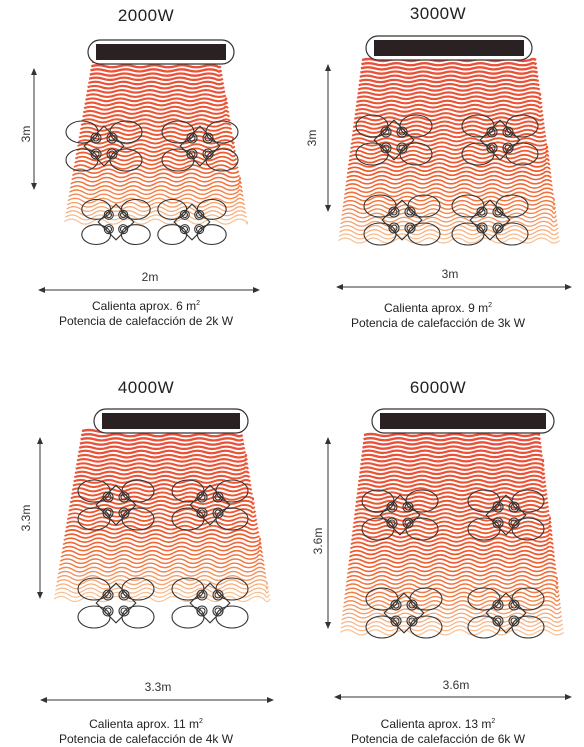 The image size is (584, 747). What do you see at coordinates (436, 724) in the screenshot?
I see `area-text: Calienta aprox. 13 m` at bounding box center [436, 724].